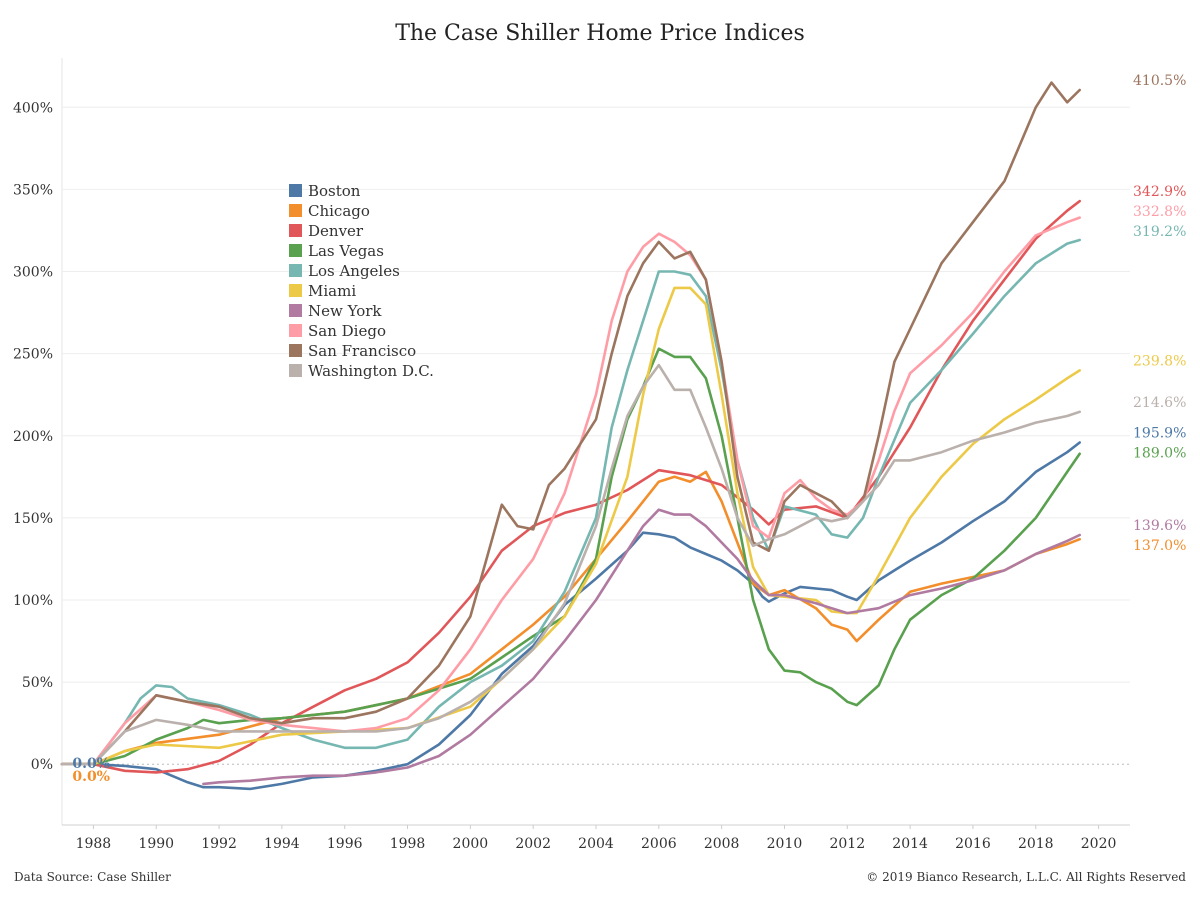 This screenshot has height=900, width=1200. I want to click on x-tick-label: 2002, so click(533, 844).